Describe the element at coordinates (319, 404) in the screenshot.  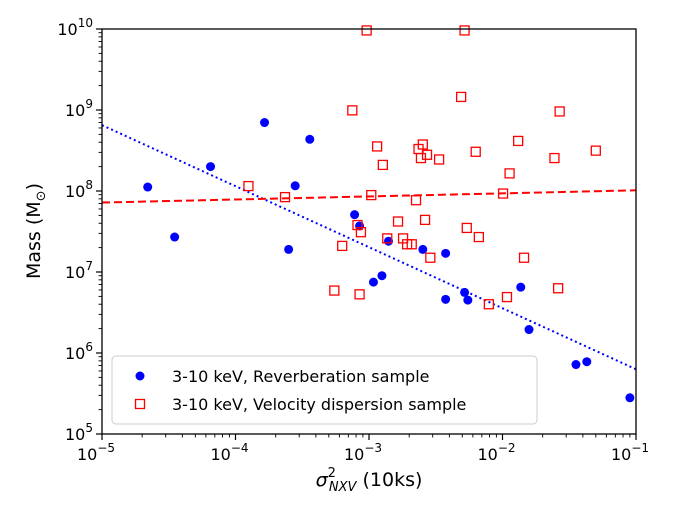
I see `legend-label-velocity: 3-10 keV, Velocity dispersion sample` at that location.